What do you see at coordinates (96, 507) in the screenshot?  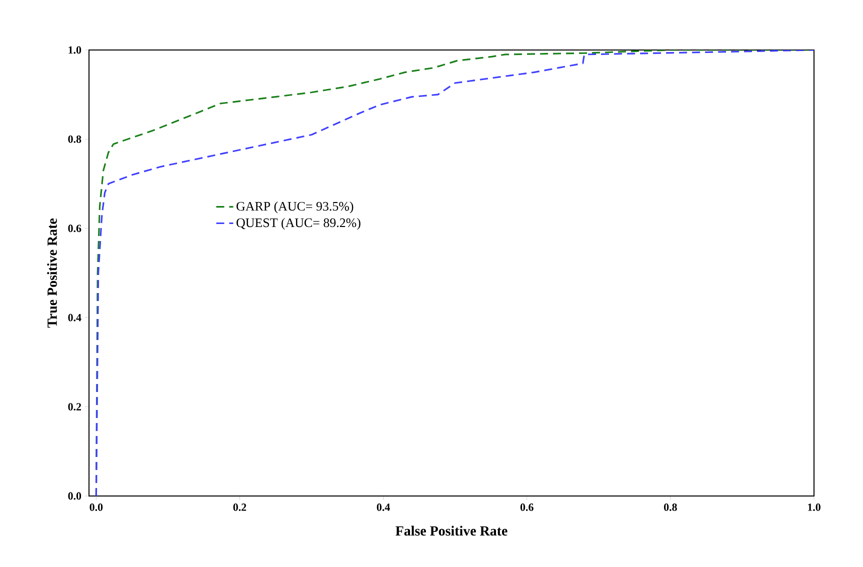 I see `x-tick-label: 0.0` at bounding box center [96, 507].